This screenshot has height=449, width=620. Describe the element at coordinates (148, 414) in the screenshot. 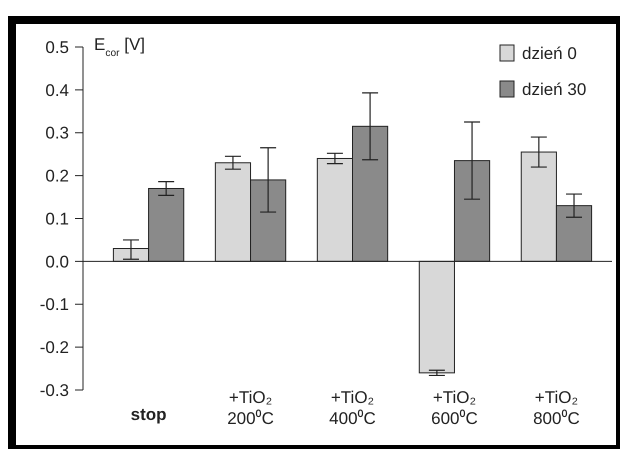

I see `x-tick-label: stop` at that location.